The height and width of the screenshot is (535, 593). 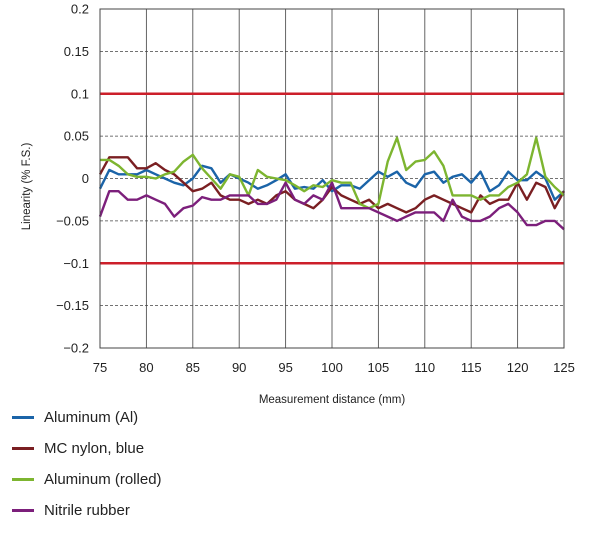 What do you see at coordinates (80, 93) in the screenshot?
I see `y-tick-label: 0.1` at bounding box center [80, 93].